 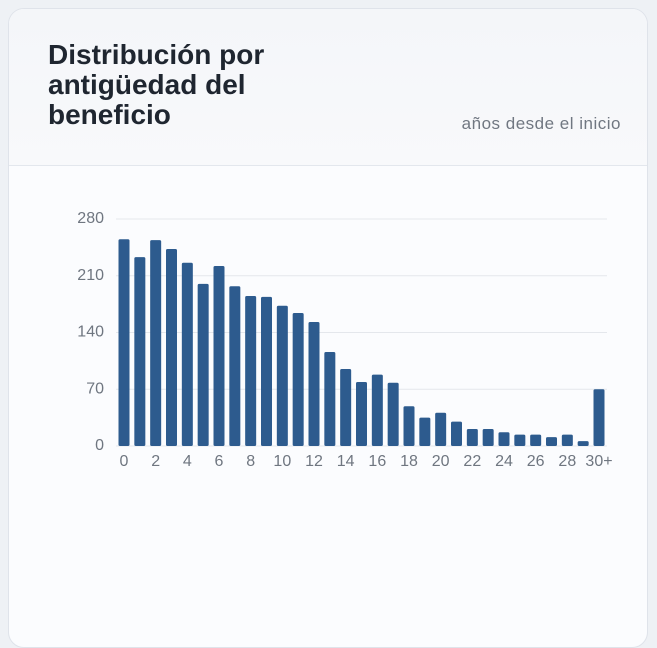 What do you see at coordinates (90, 218) in the screenshot?
I see `y-tick-label: 280` at bounding box center [90, 218].